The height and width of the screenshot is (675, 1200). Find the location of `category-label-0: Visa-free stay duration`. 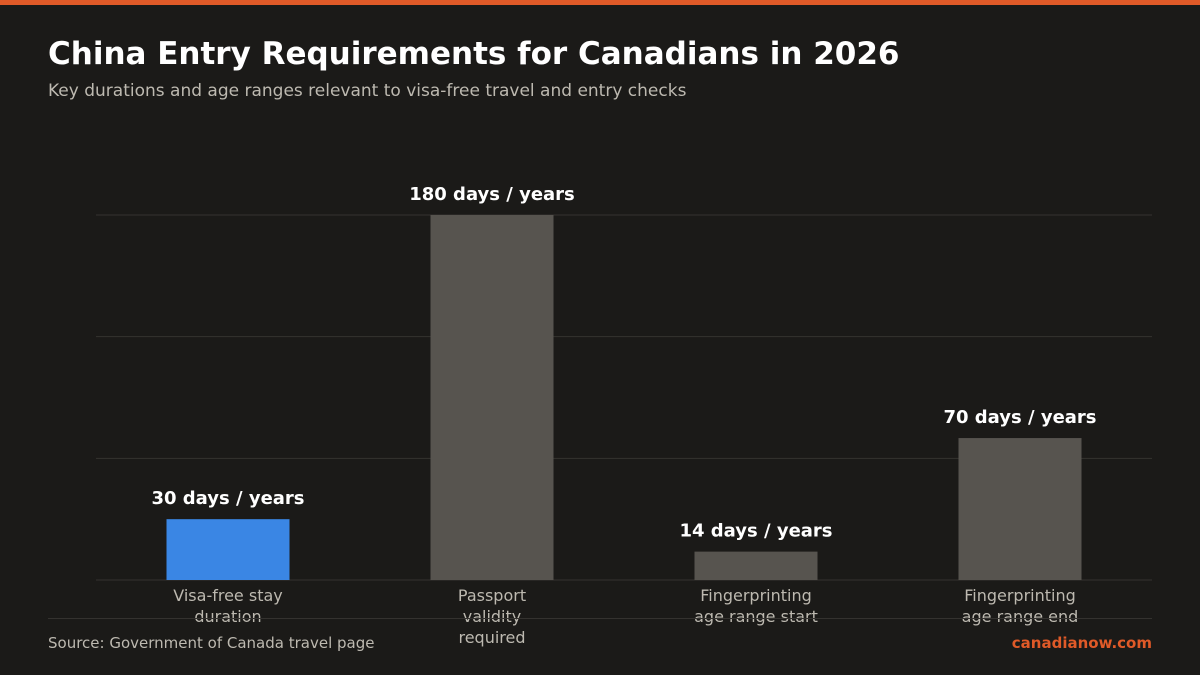

category-label-0: Visa-free stay duration is located at coordinates (227, 606).